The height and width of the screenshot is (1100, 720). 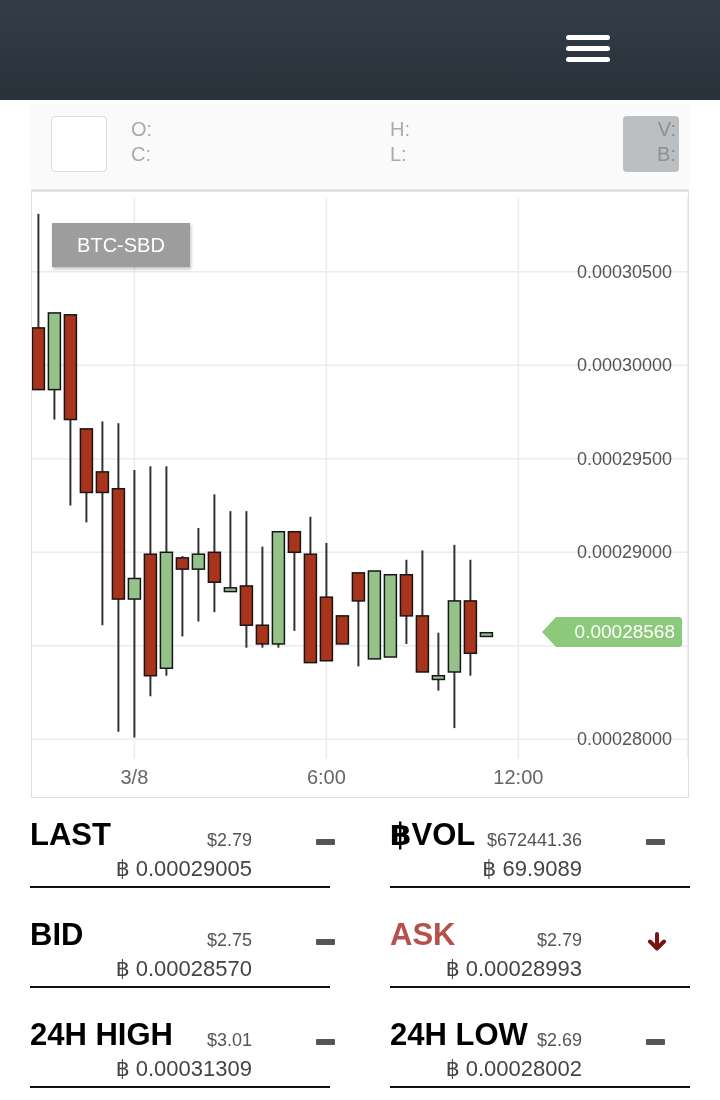 I want to click on y-tick-label: 0.00029500, so click(x=624, y=458).